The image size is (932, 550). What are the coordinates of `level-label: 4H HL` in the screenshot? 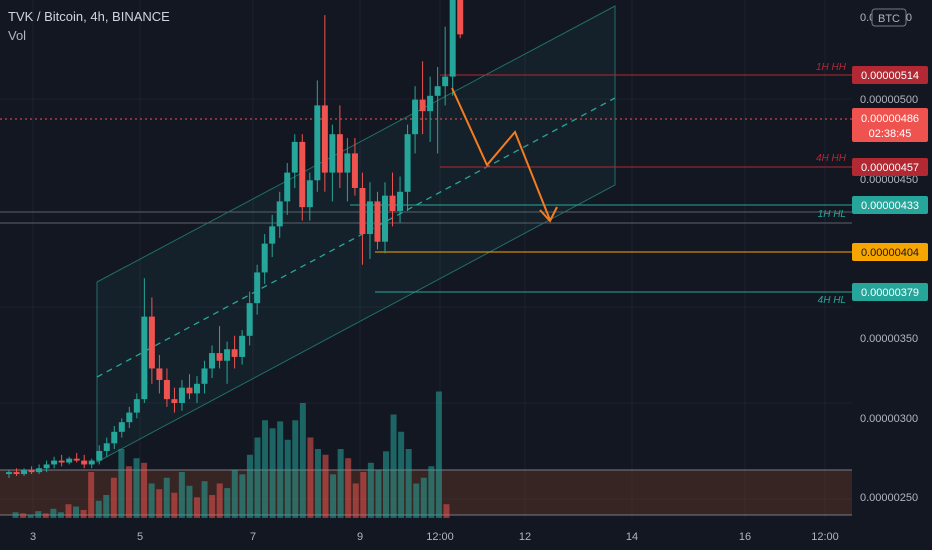 It's located at (832, 300).